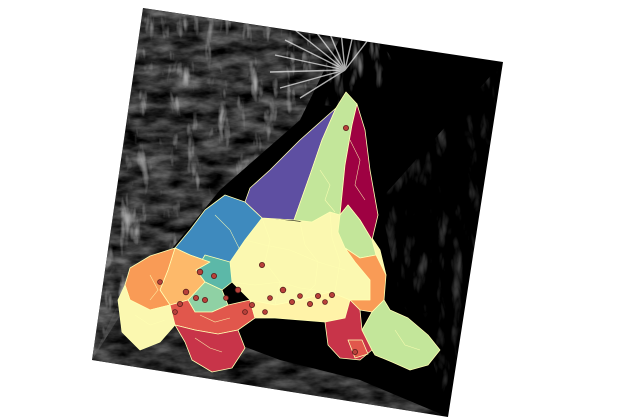  What do you see at coordinates (146, 317) in the screenshot?
I see `region-cream-southwest` at bounding box center [146, 317].